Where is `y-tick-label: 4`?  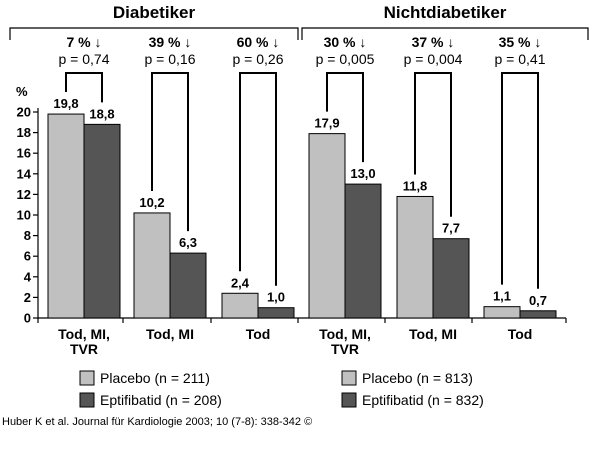
y-tick-label: 4 is located at coordinates (28, 276).